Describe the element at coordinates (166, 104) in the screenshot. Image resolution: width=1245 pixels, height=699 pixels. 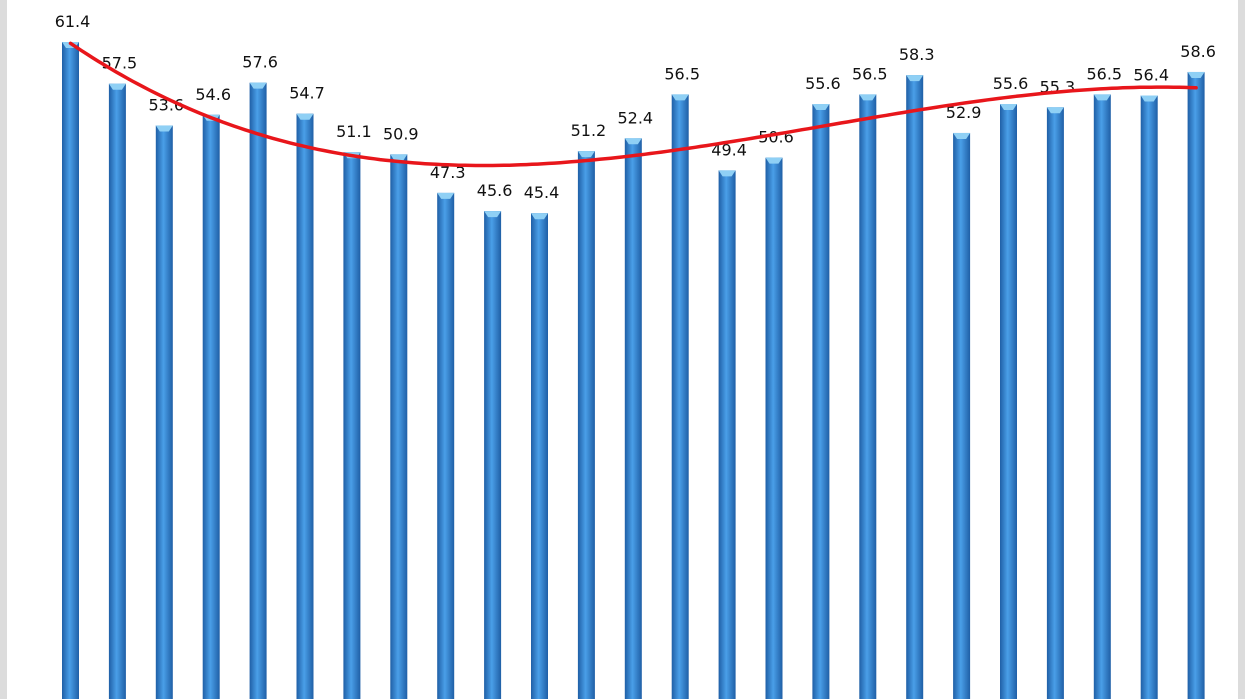
I see `data-label: 53.6` at that location.